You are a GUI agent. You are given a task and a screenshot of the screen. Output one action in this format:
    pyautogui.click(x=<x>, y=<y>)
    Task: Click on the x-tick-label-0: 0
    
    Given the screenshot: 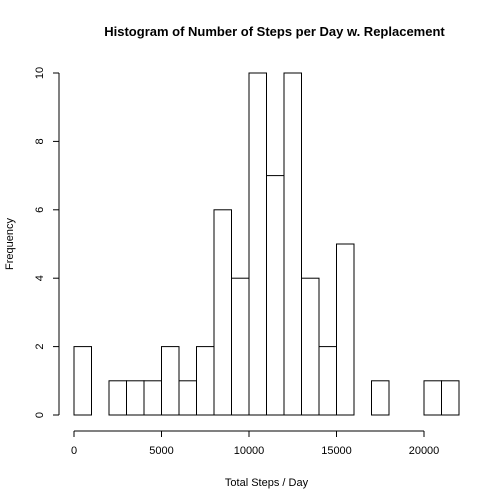 What is the action you would take?
    pyautogui.click(x=74, y=451)
    